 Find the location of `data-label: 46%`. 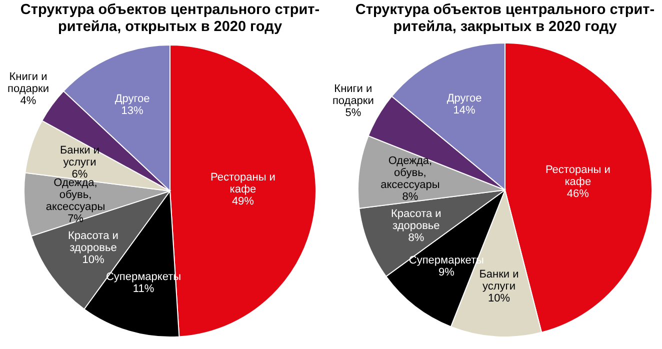

data-label: 46% is located at coordinates (578, 194).